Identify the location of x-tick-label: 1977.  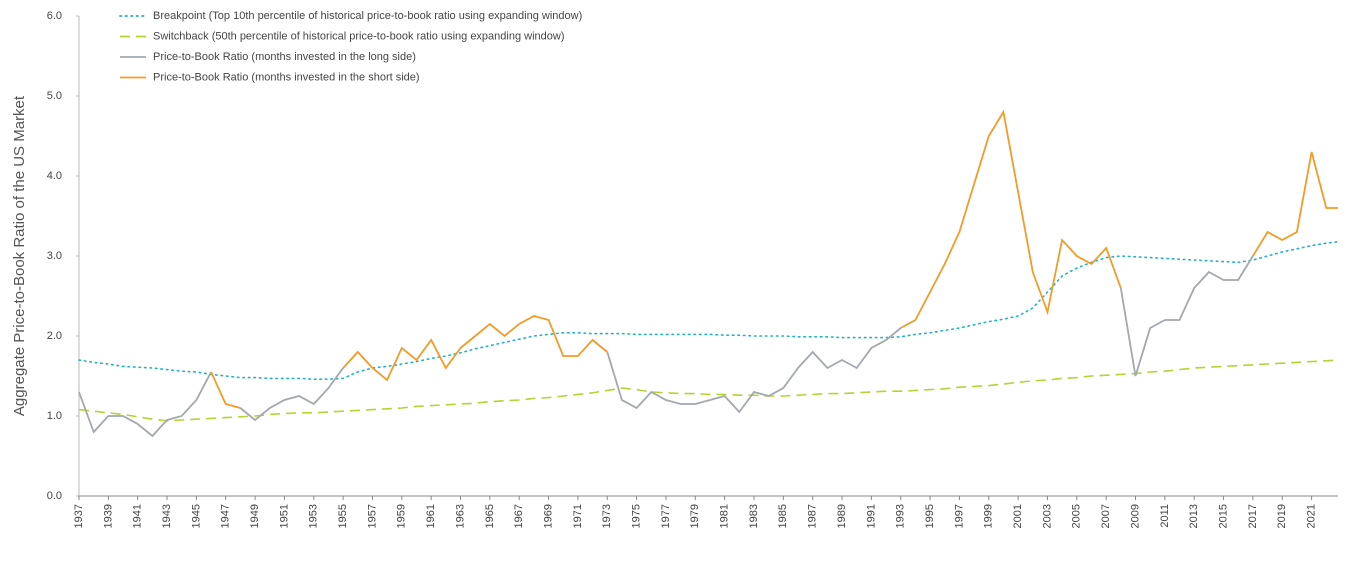
(666, 516).